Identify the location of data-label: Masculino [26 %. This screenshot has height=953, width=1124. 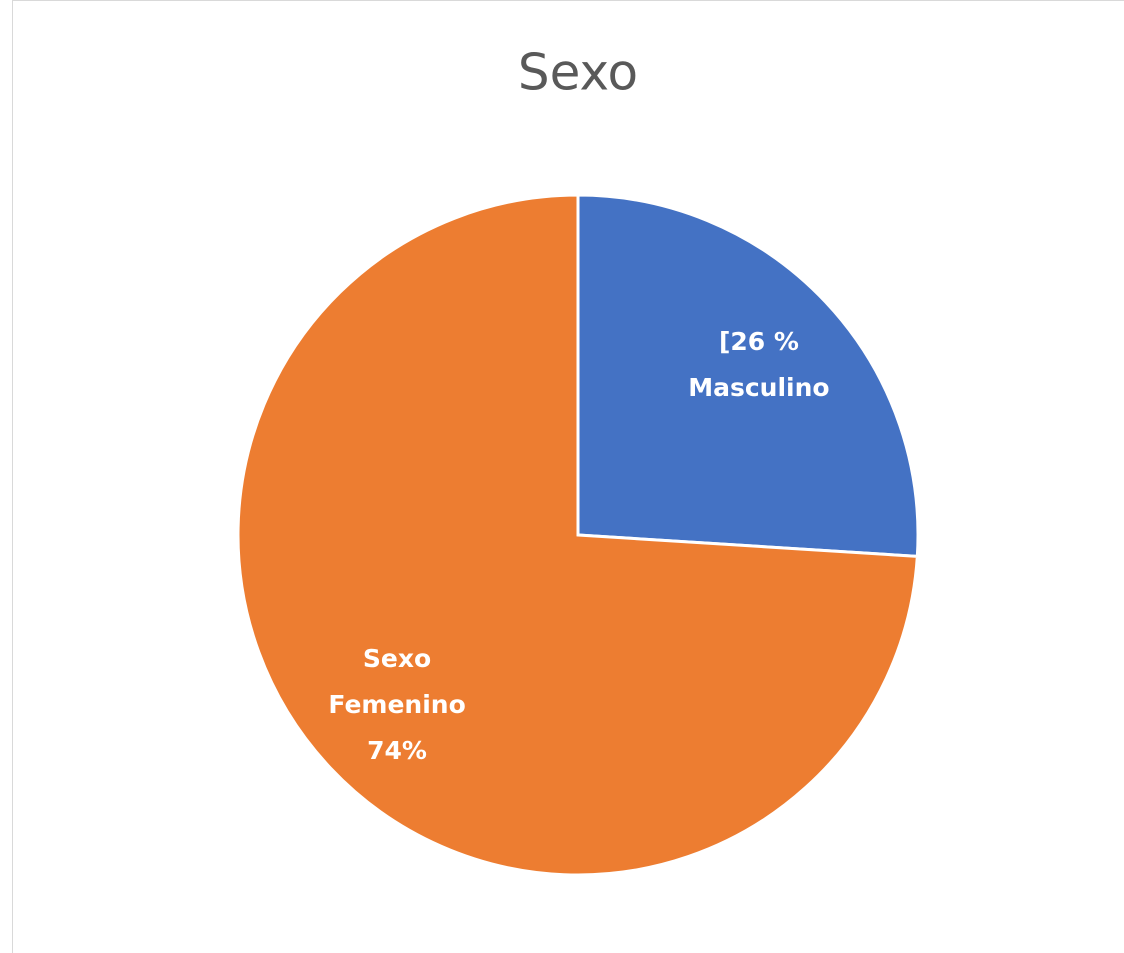
(759, 365).